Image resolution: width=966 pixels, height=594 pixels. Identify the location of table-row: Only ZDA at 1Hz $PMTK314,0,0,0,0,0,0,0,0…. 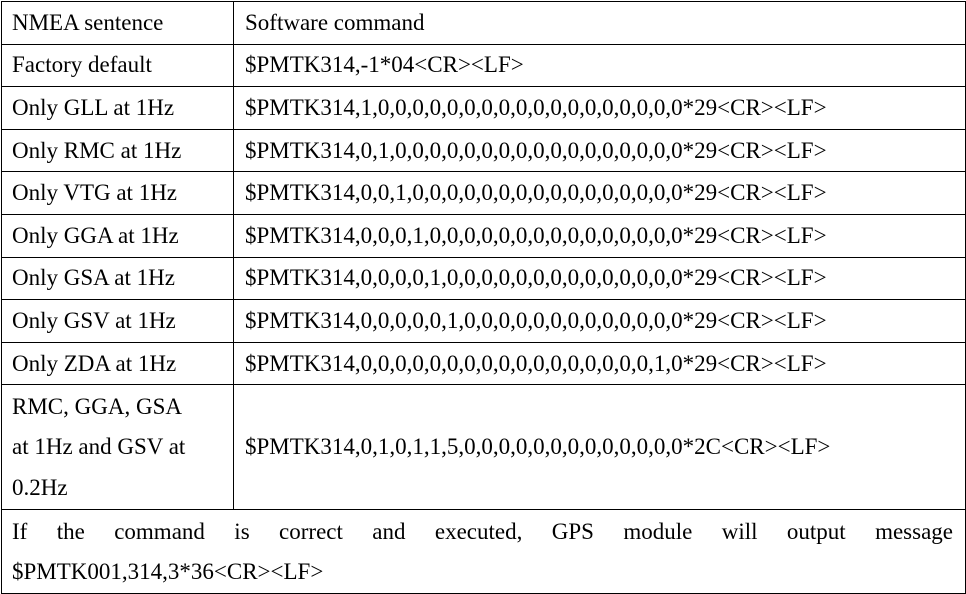
(483, 363).